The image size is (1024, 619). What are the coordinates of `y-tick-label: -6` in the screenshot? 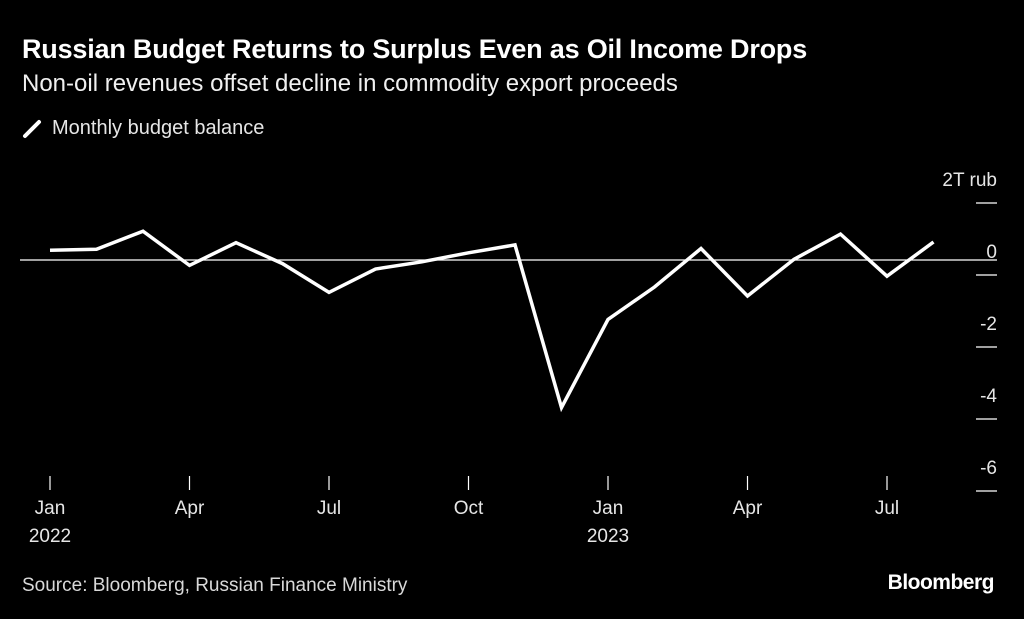 It's located at (988, 468).